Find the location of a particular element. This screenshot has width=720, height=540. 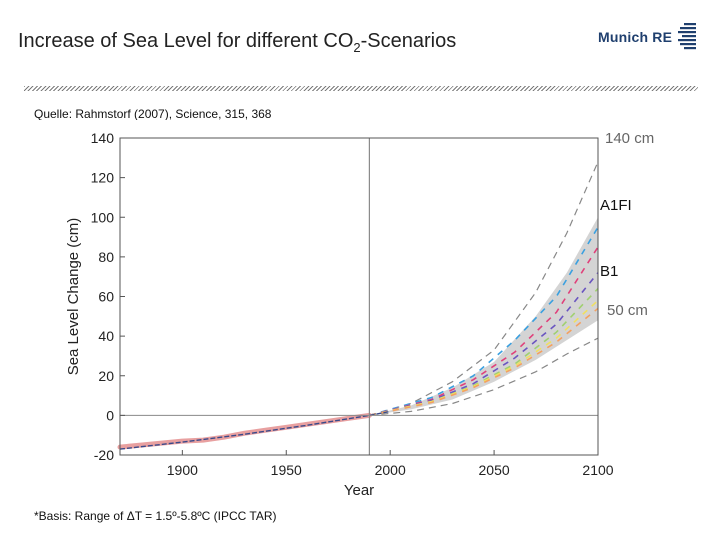

x-tick-label-2100: 2100 is located at coordinates (597, 470).